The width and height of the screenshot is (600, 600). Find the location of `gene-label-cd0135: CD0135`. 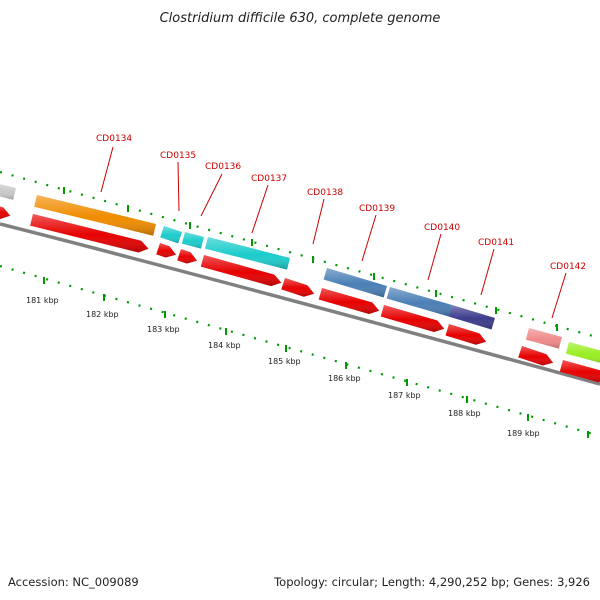

gene-label-cd0135: CD0135 is located at coordinates (178, 156).